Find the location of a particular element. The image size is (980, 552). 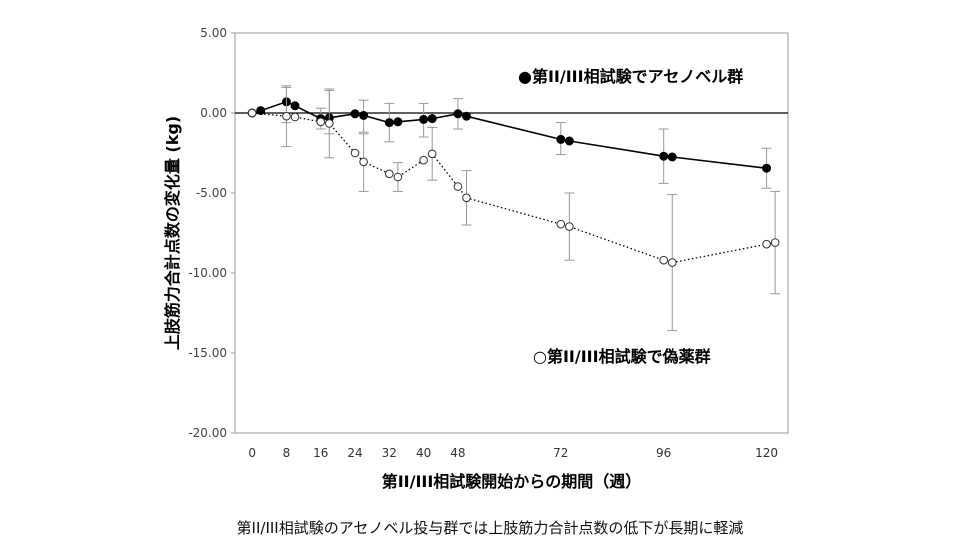

y-tick-label: -15.00 is located at coordinates (207, 353).